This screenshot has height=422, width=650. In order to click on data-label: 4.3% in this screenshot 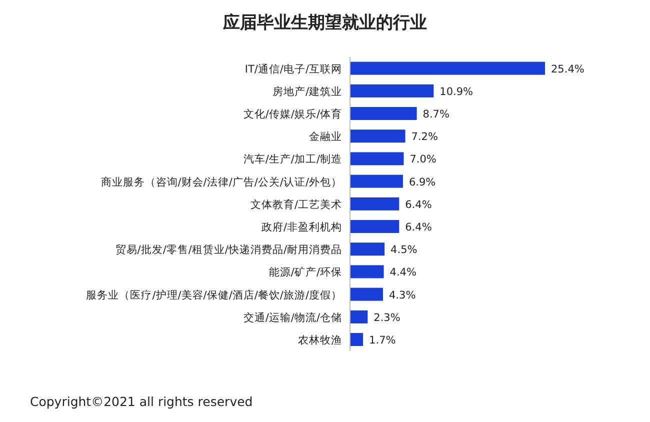, I will do `click(402, 295)`.